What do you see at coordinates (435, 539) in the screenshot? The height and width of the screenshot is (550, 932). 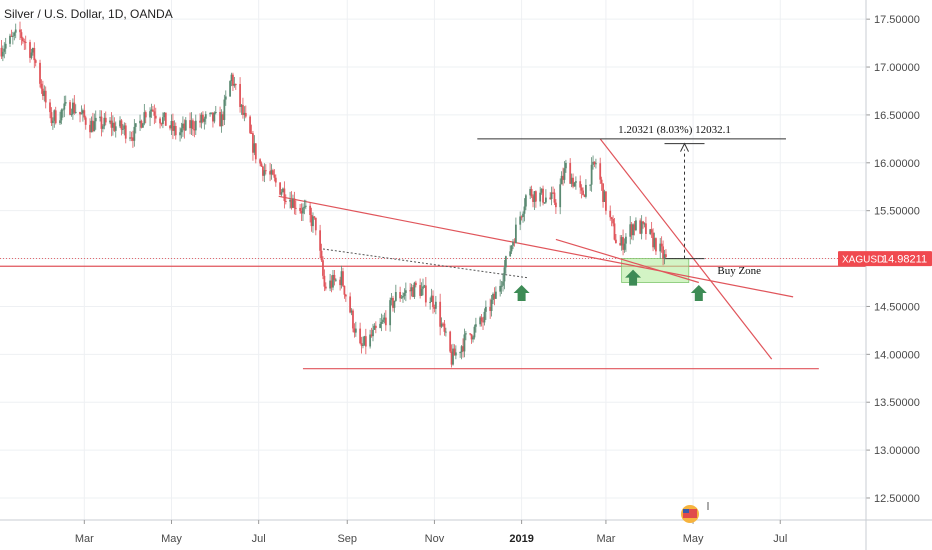 I see `time-tick-label: Nov` at bounding box center [435, 539].